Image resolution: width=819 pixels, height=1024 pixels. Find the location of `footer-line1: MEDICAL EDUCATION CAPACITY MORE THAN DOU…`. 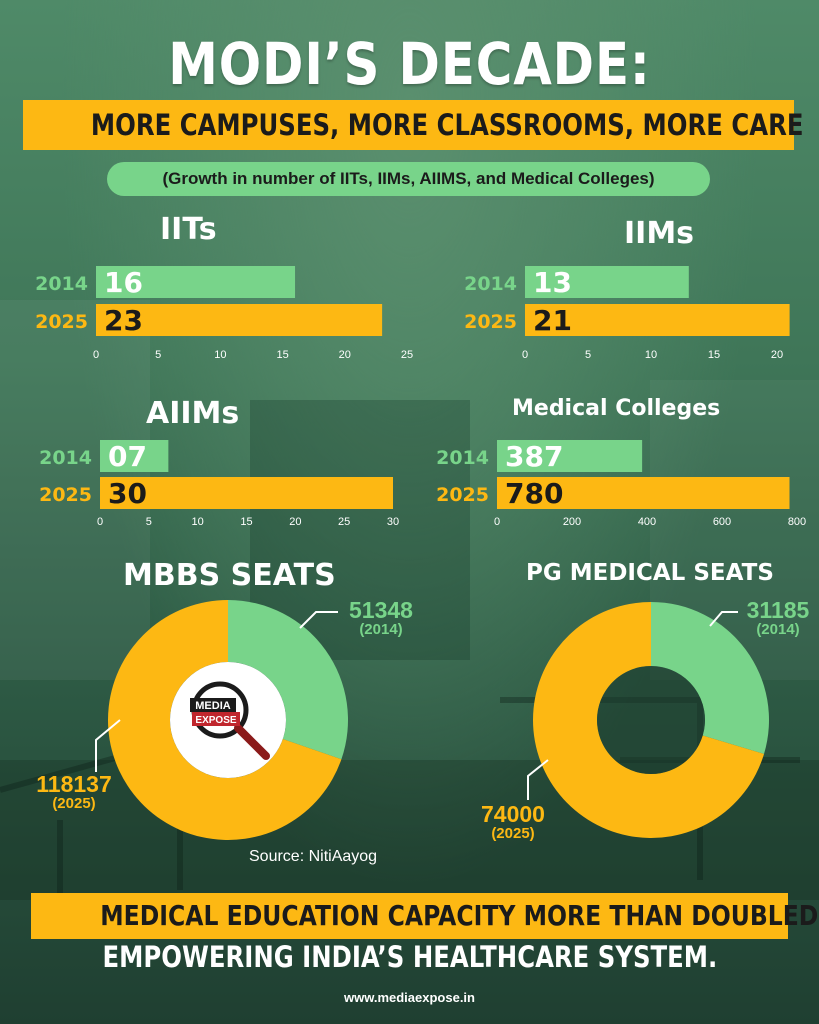

footer-line1: MEDICAL EDUCATION CAPACITY MORE THAN DOU… is located at coordinates (459, 915).